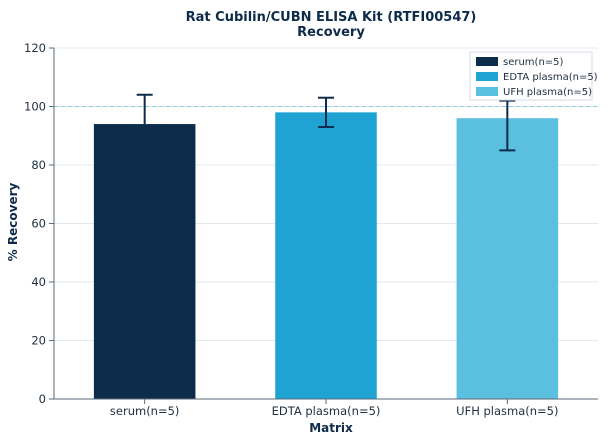 The image size is (608, 444). Describe the element at coordinates (42, 399) in the screenshot. I see `y-tick-label-0: 0` at that location.